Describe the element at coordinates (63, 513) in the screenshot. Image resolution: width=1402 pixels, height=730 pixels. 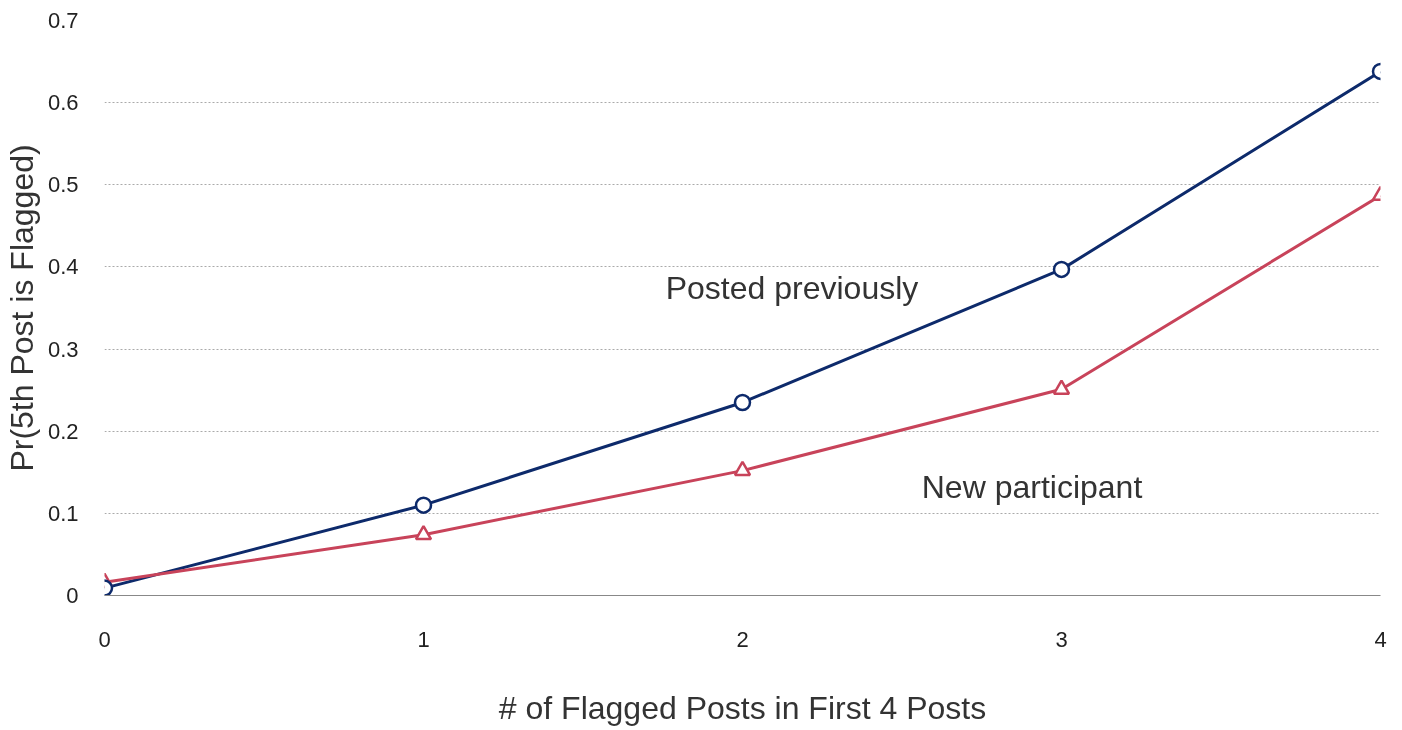
I see `y-tick-label: 0.1` at that location.